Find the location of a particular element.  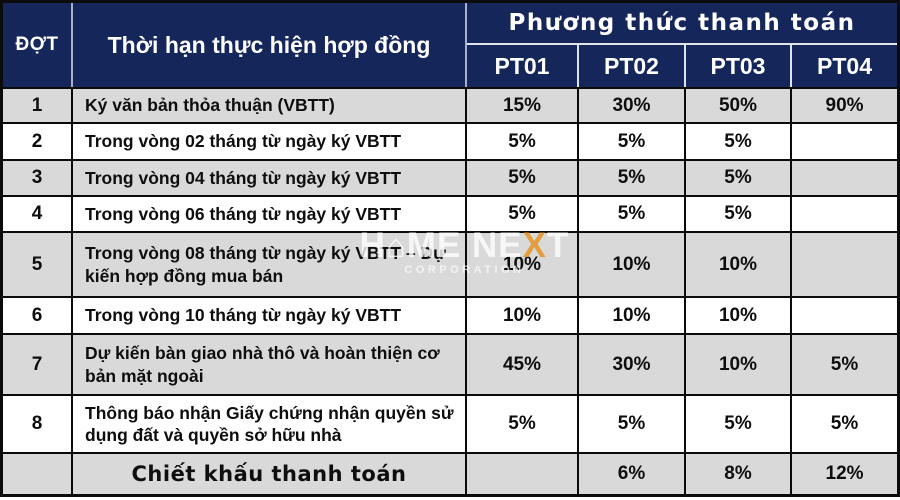

pt04-value-cell: 90% is located at coordinates (845, 104).